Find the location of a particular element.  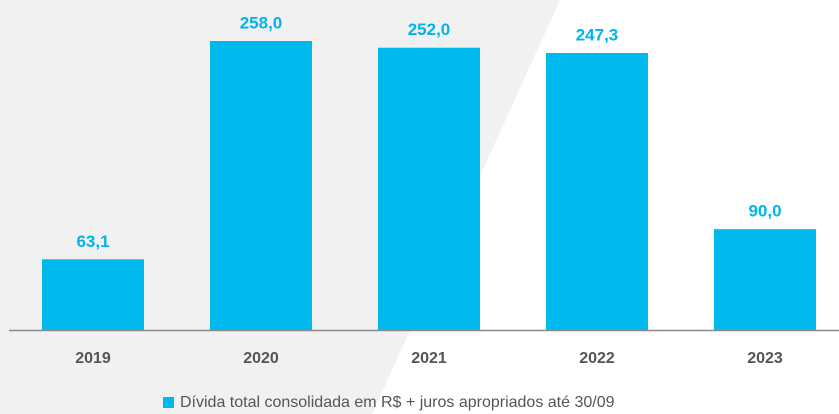

value-label: 258,0 is located at coordinates (261, 22).